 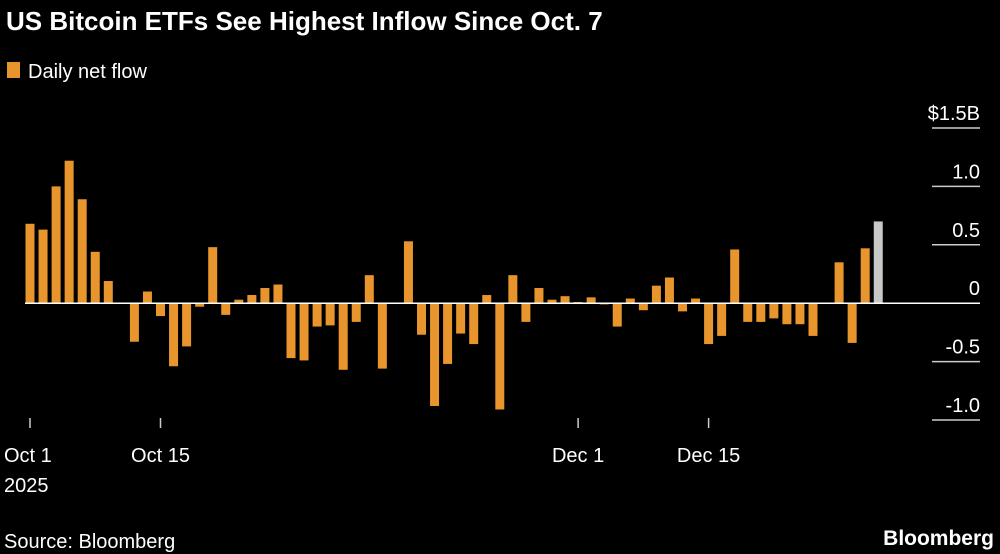 What do you see at coordinates (954, 114) in the screenshot?
I see `y-tick-label: $1.5B` at bounding box center [954, 114].